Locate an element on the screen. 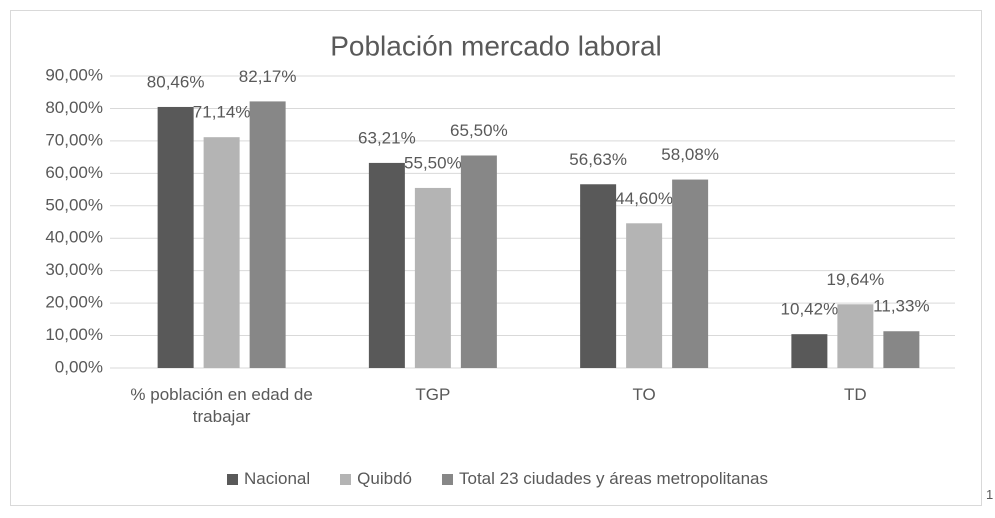  data-label: 55,50% is located at coordinates (433, 162).